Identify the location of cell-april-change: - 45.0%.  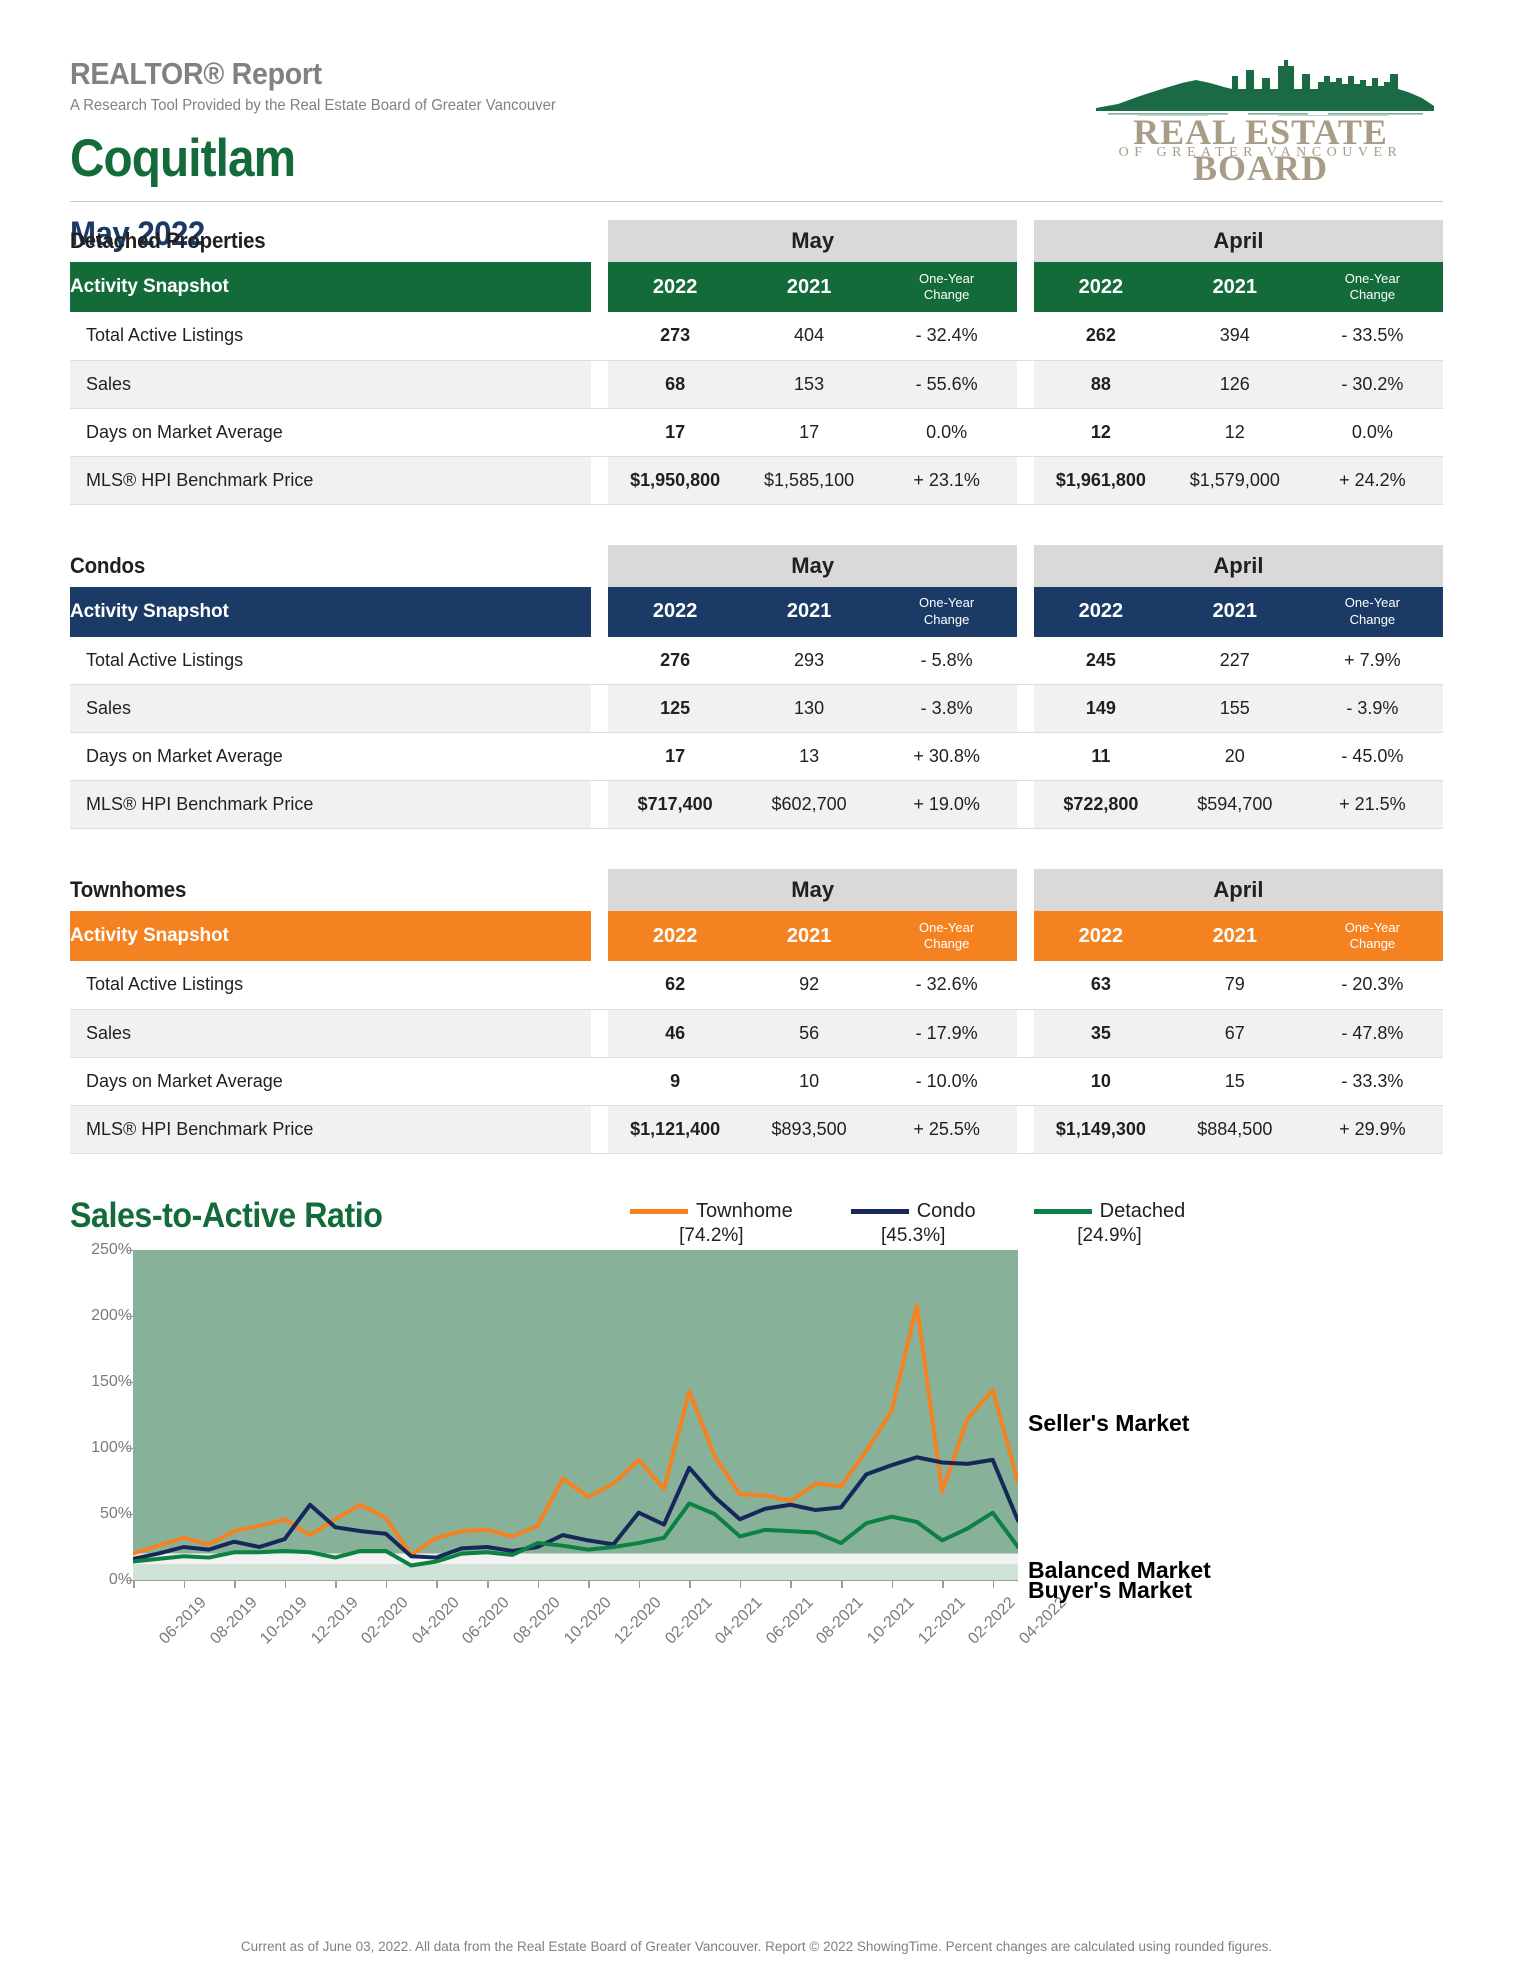
(1372, 756).